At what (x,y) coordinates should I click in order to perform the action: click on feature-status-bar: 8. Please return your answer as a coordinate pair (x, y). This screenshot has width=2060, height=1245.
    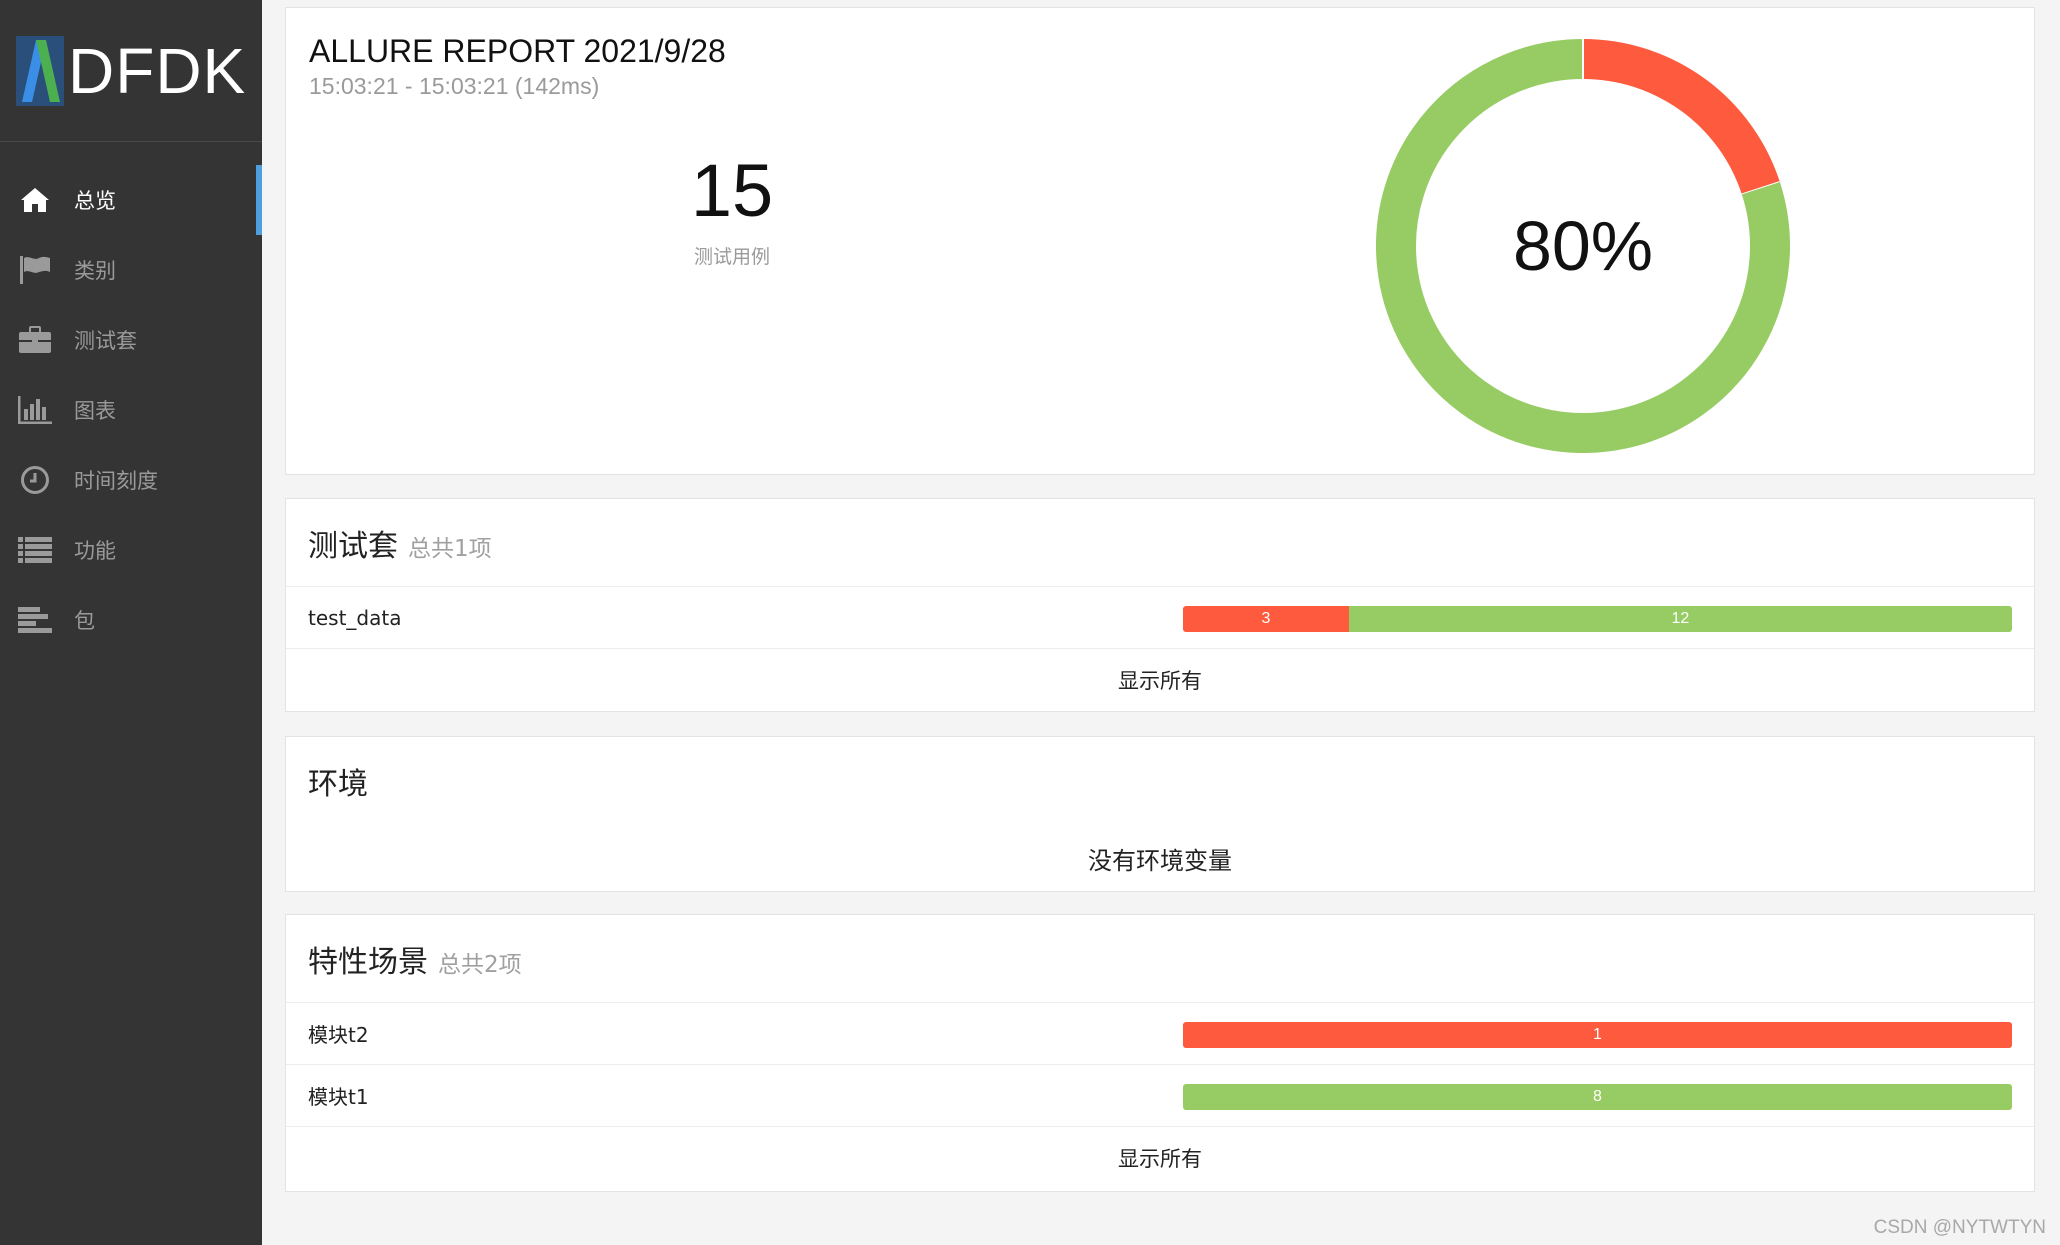
    Looking at the image, I should click on (1597, 1097).